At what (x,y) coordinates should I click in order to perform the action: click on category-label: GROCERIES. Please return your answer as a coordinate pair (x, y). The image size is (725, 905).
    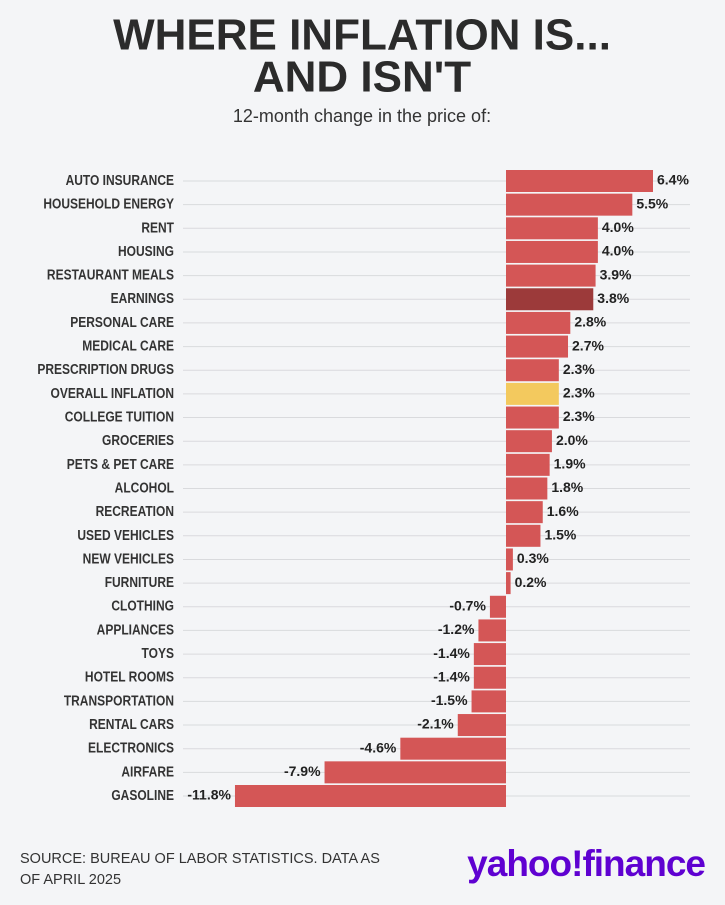
    Looking at the image, I should click on (138, 440).